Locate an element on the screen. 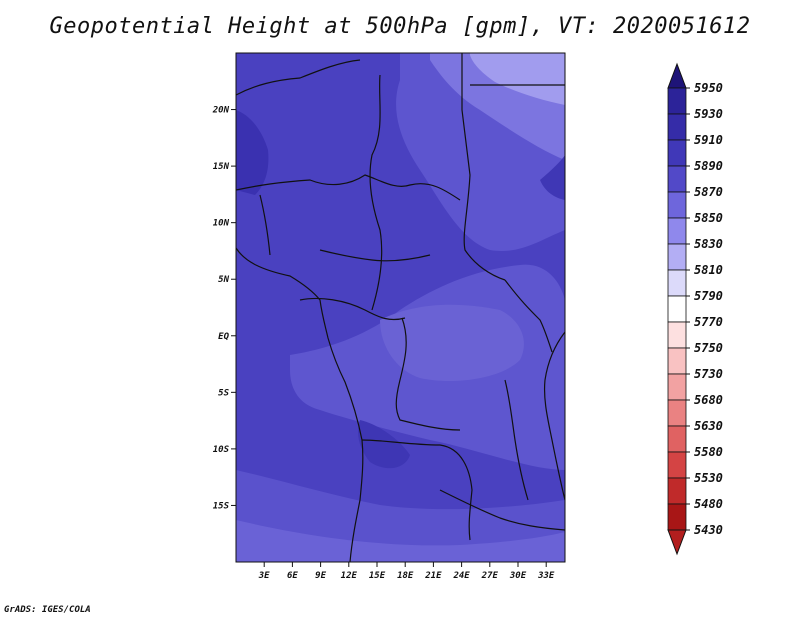  colorbar-label: 5480 is located at coordinates (708, 504).